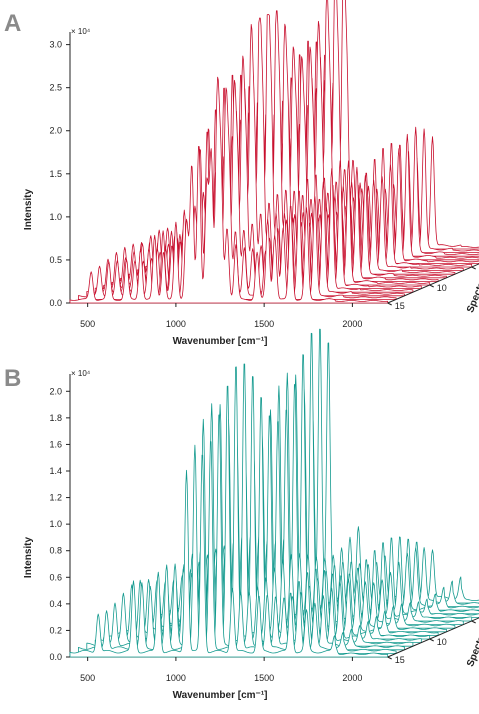 Image resolution: width=479 pixels, height=714 pixels. What do you see at coordinates (55, 418) in the screenshot?
I see `y-tick-label: 1.8` at bounding box center [55, 418].